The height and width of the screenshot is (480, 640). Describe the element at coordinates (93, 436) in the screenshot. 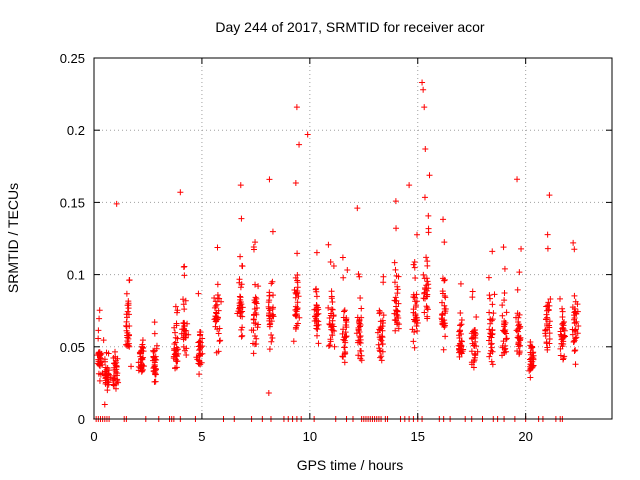

I see `x-tick-label: 0` at that location.